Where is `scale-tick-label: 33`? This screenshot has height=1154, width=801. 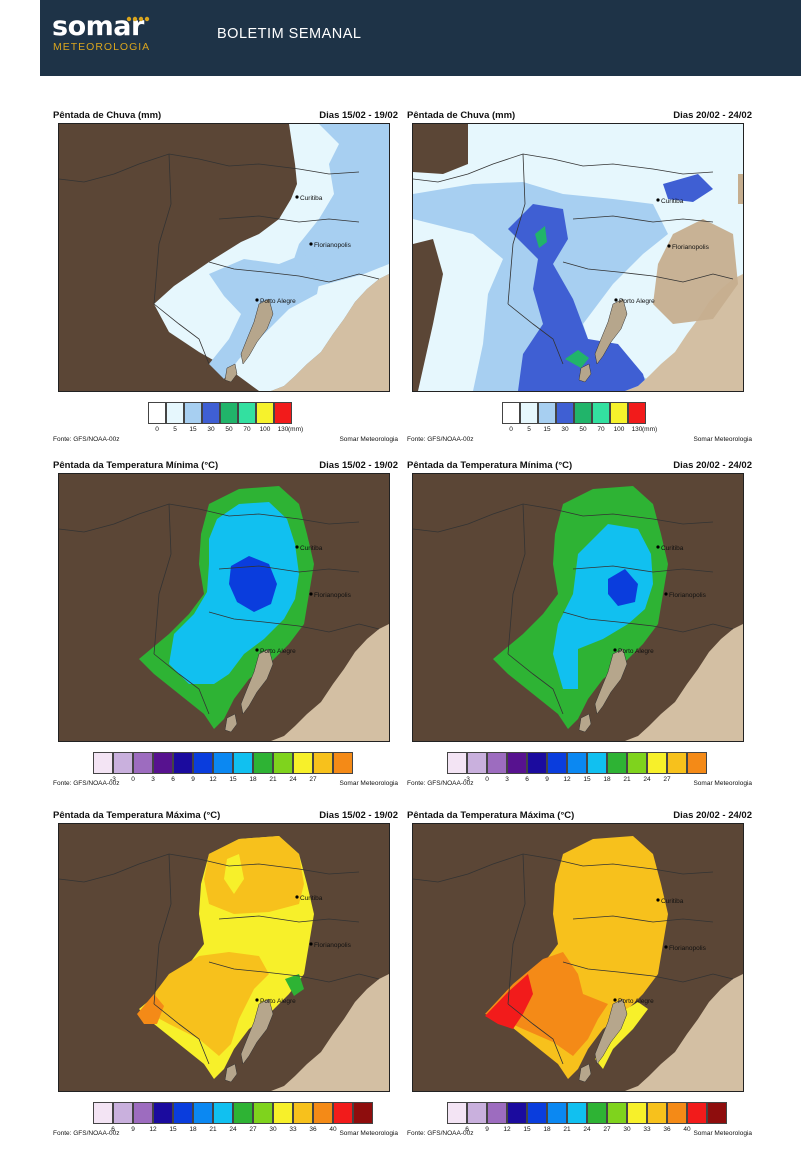
scale-tick-label: 33 is located at coordinates (293, 1129).